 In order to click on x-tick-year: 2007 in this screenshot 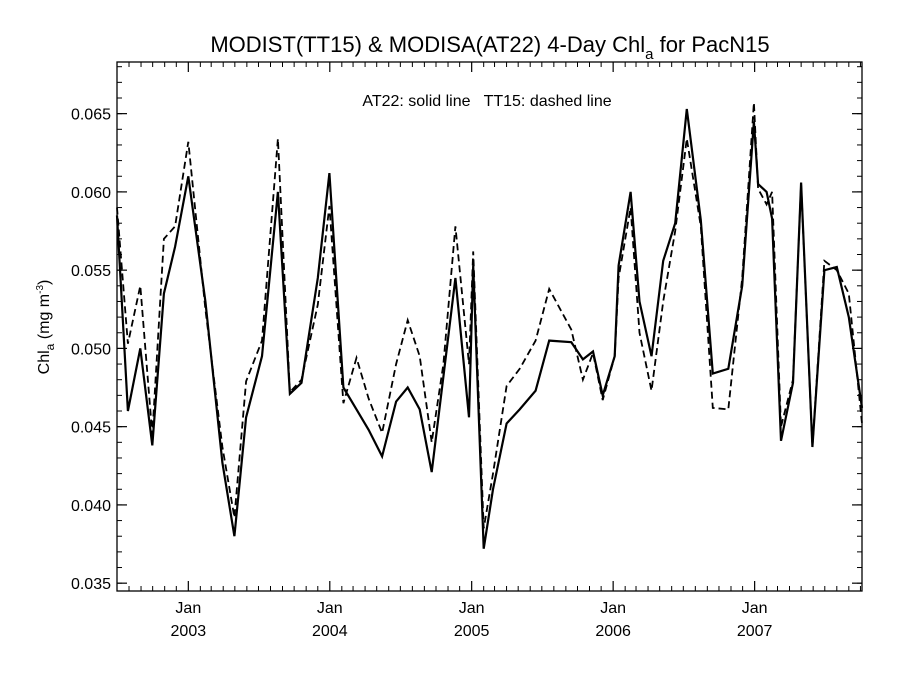, I will do `click(755, 631)`.